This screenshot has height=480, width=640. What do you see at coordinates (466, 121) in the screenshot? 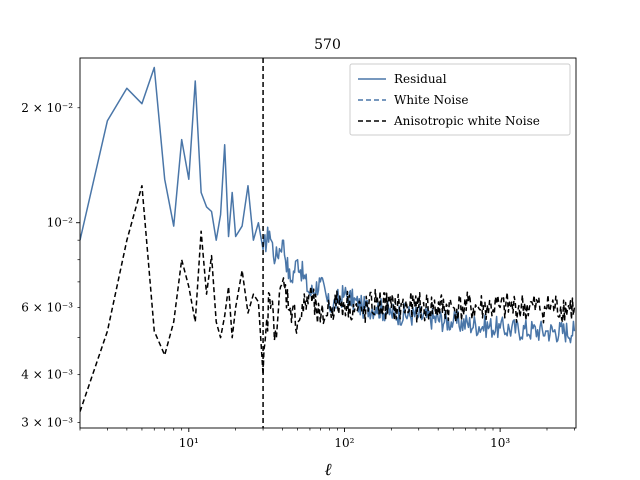
I see `legend-label-2: Anisotropic white Noise` at bounding box center [466, 121].